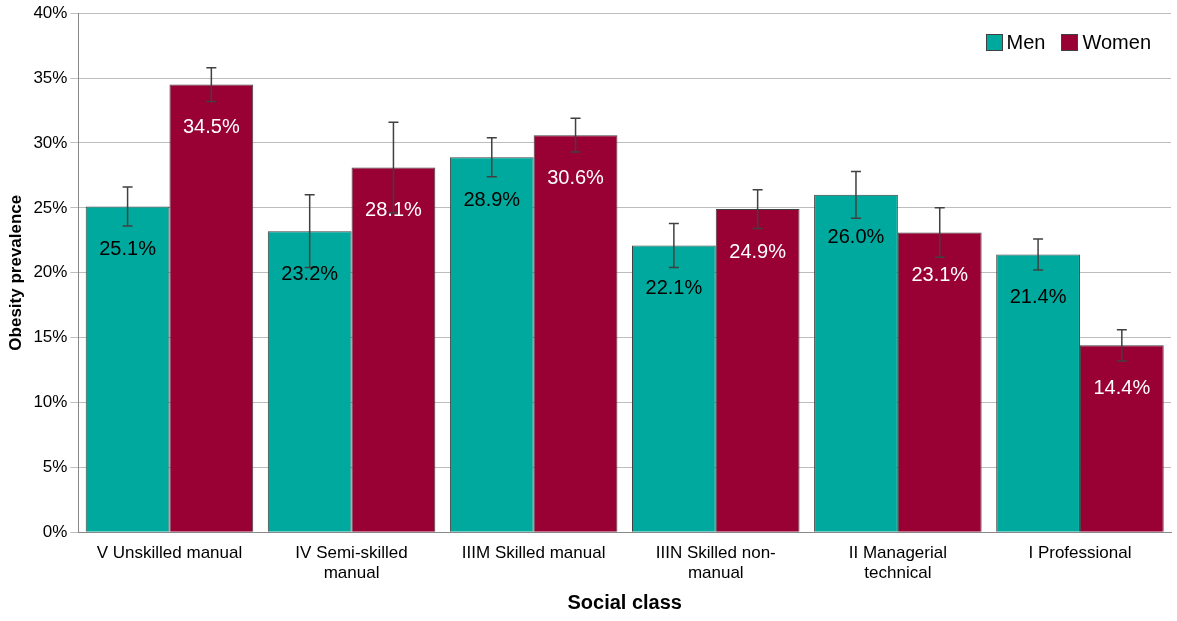 Image resolution: width=1177 pixels, height=621 pixels. Describe the element at coordinates (128, 248) in the screenshot. I see `data-label: 25.1%` at that location.